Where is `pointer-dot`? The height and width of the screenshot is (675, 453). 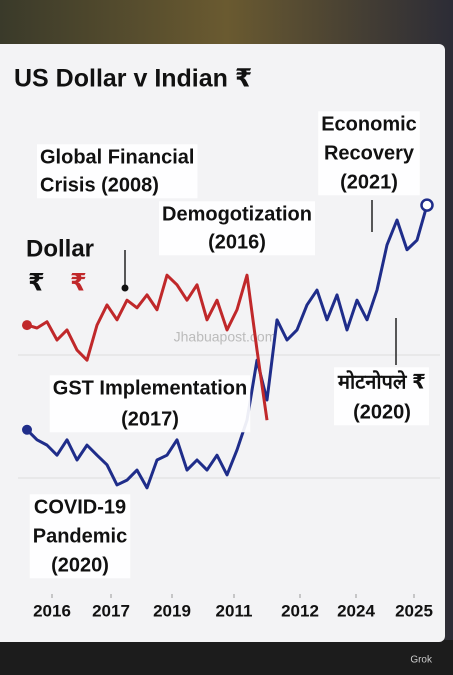
pointer-dot is located at coordinates (125, 288).